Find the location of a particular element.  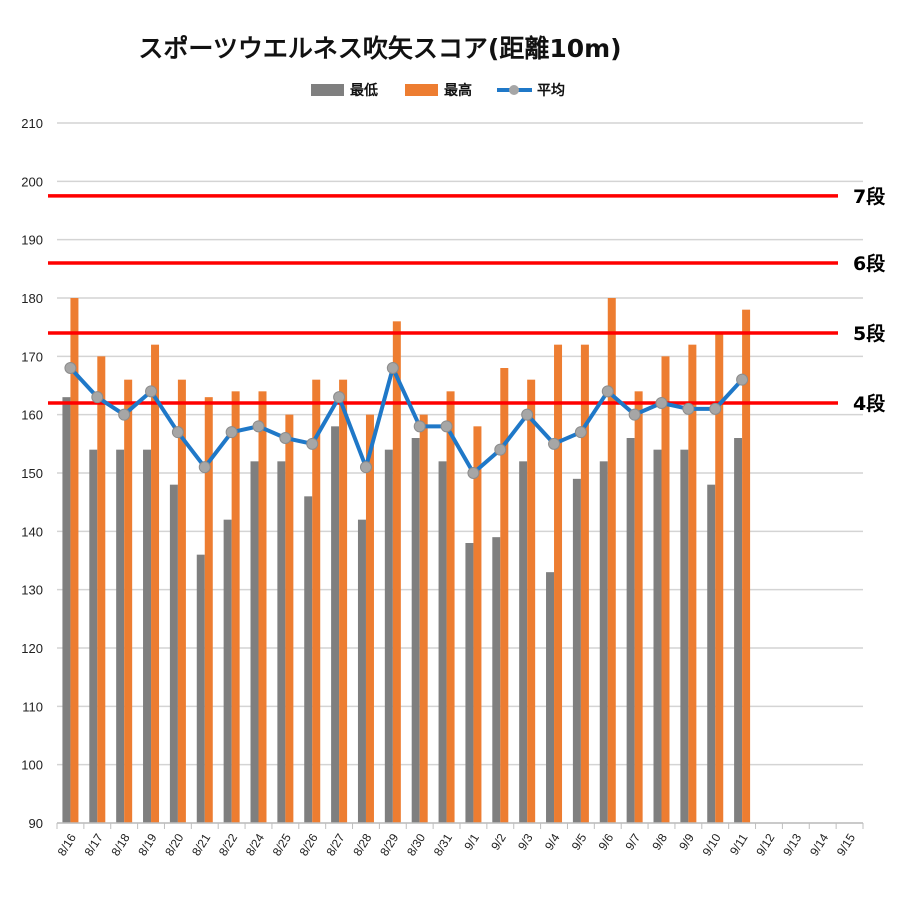

x-tick-label: 8/24 is located at coordinates (255, 845).